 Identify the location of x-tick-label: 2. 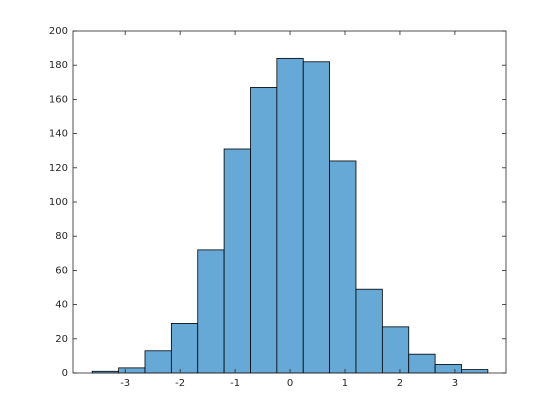
(400, 383).